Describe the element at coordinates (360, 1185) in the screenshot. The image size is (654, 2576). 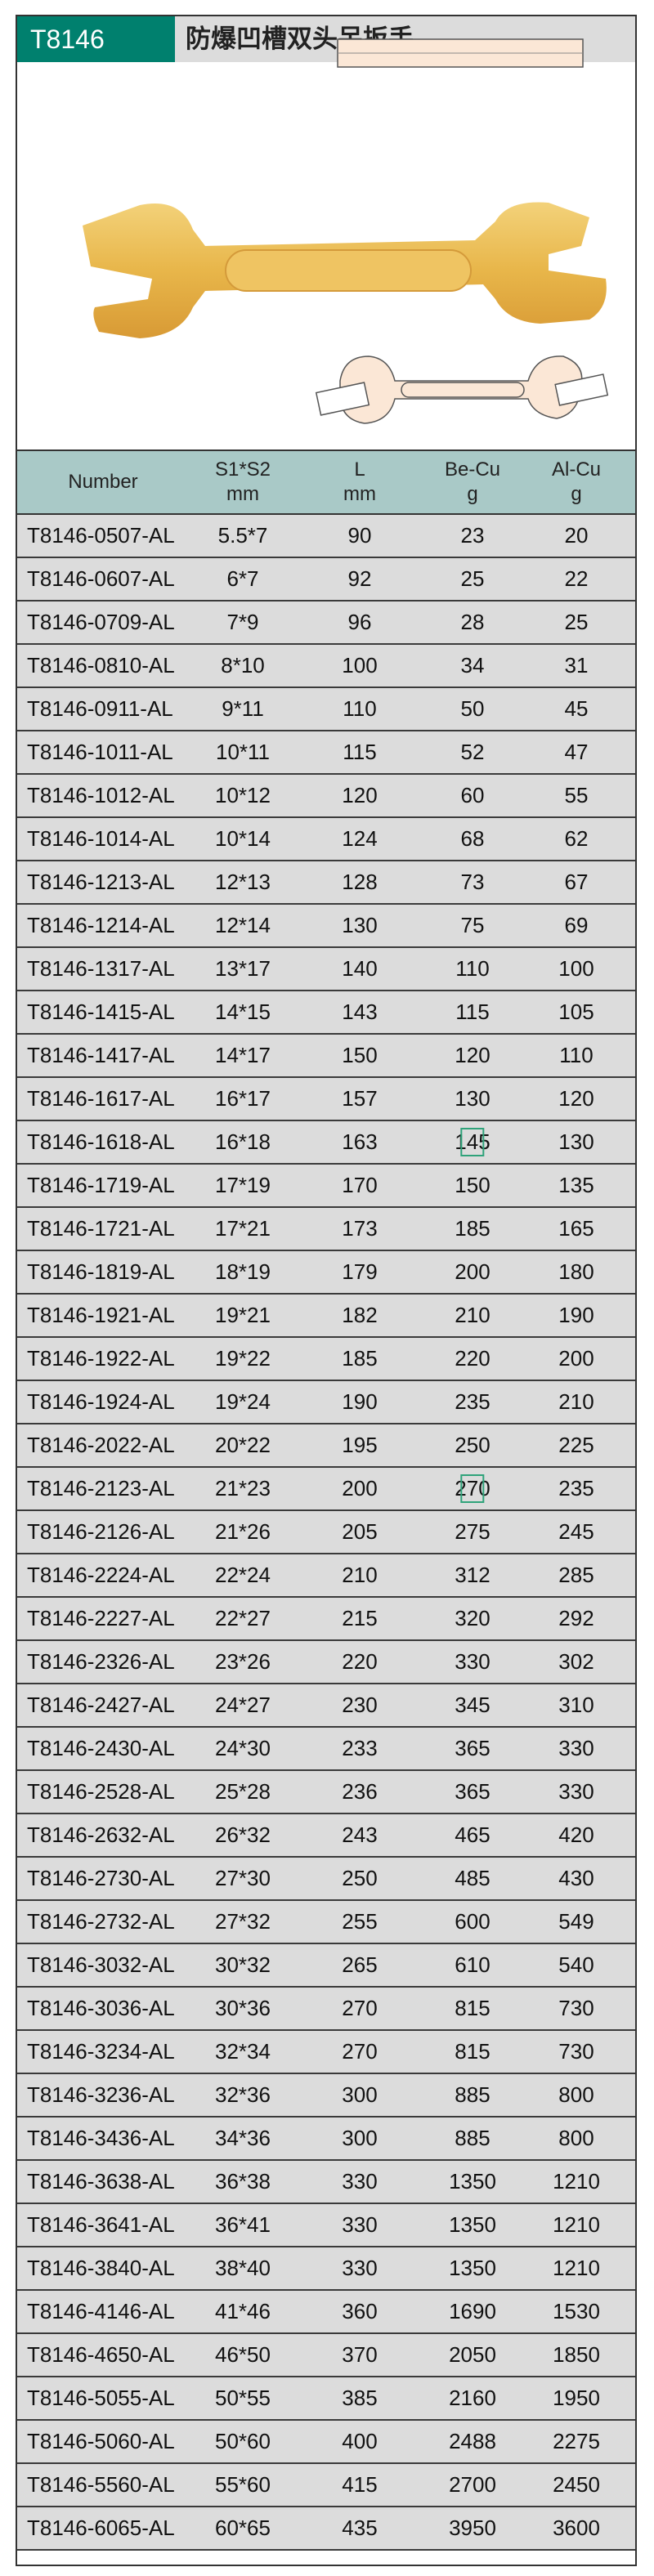
I see `cell-length: 170` at that location.